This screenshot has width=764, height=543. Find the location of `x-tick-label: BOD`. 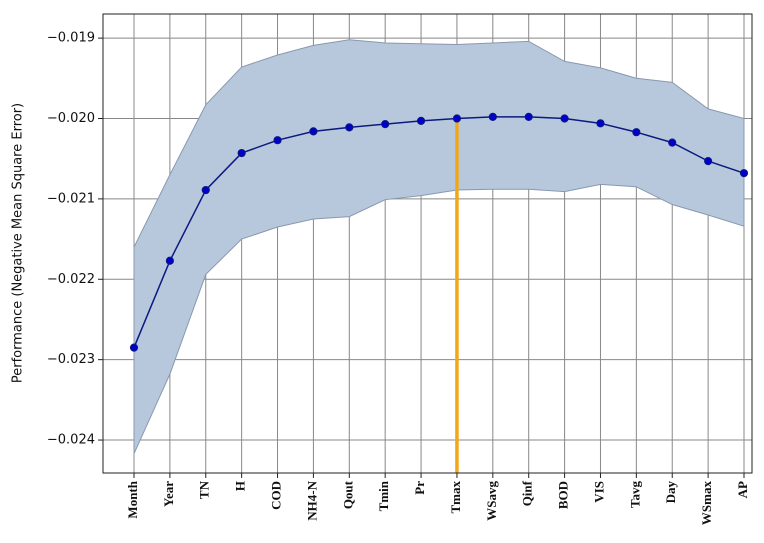

x-tick-label: BOD is located at coordinates (563, 495).